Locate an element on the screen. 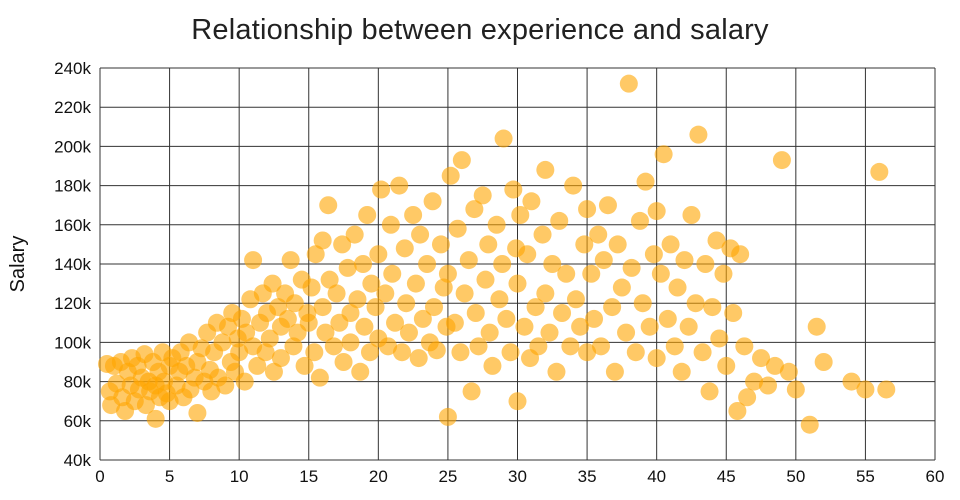 This screenshot has width=960, height=500. y-tick-label: 140k is located at coordinates (72, 264).